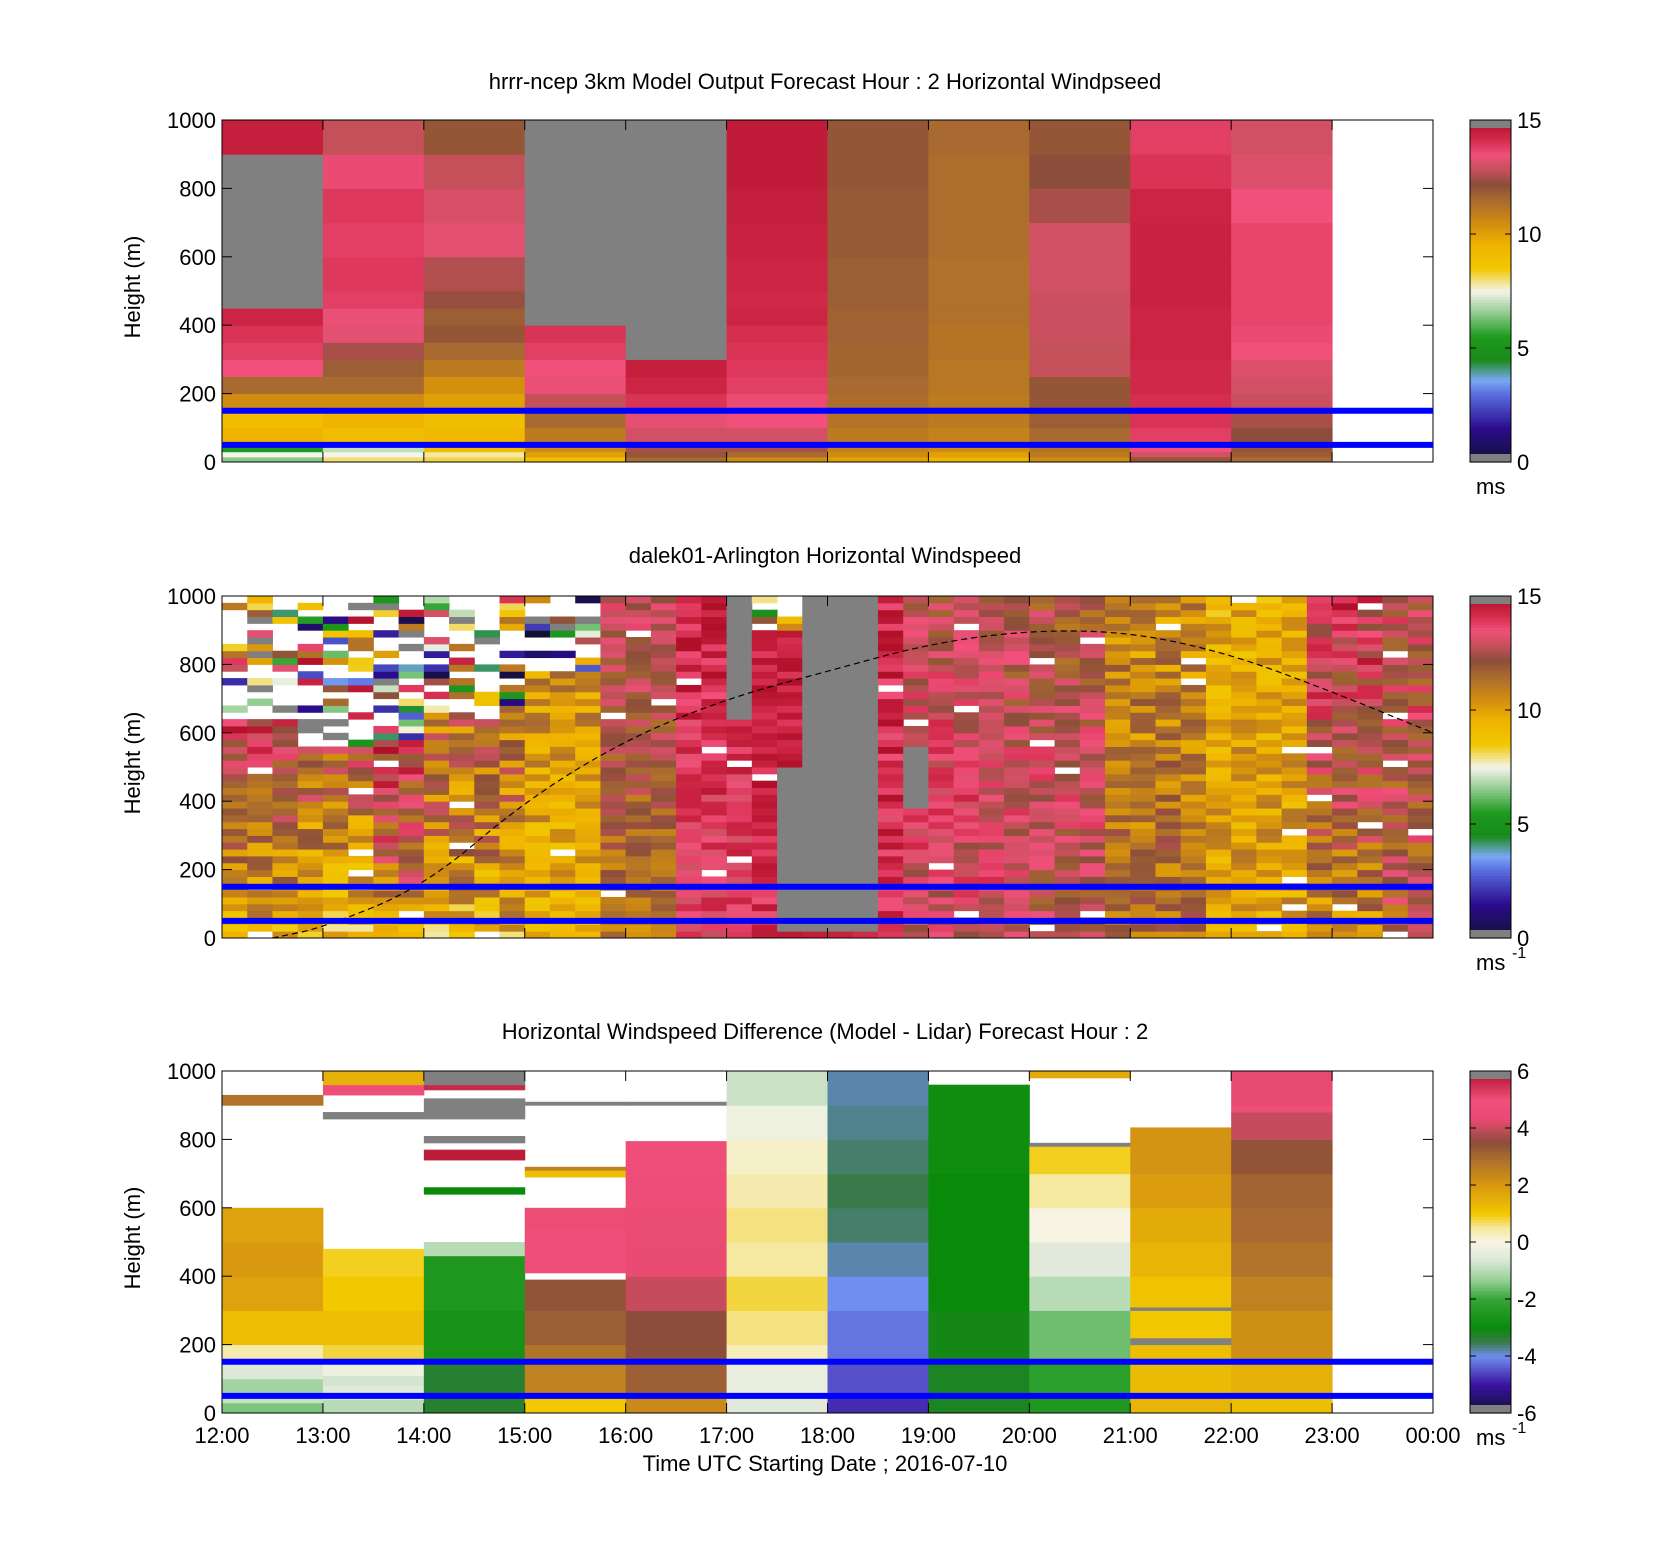 This screenshot has height=1561, width=1680. I want to click on panel-model-ylabel: Height (m), so click(132, 287).